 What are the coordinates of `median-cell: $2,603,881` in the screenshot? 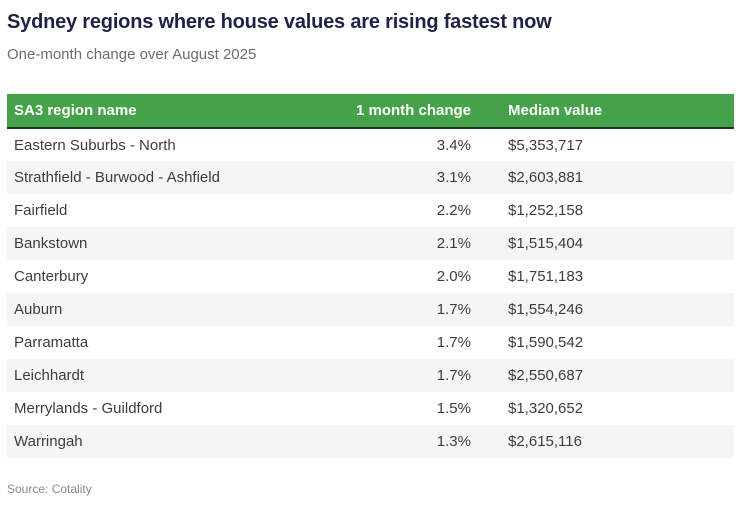 It's located at (546, 177).